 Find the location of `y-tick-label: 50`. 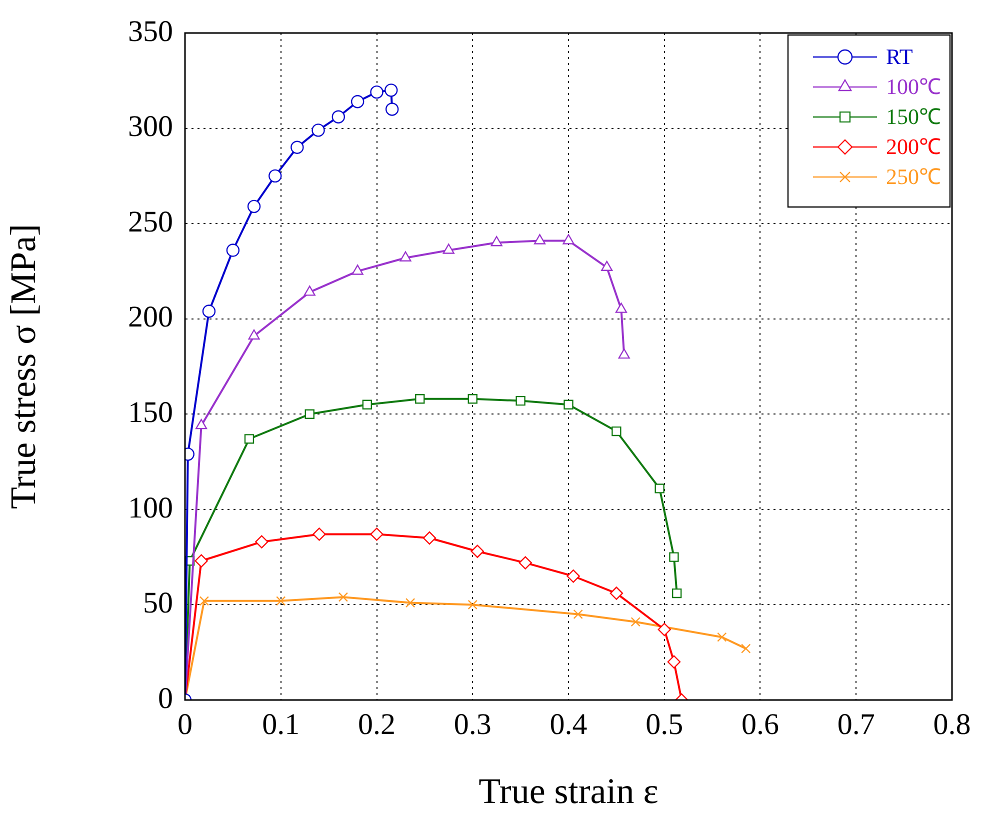

y-tick-label: 50 is located at coordinates (158, 603).